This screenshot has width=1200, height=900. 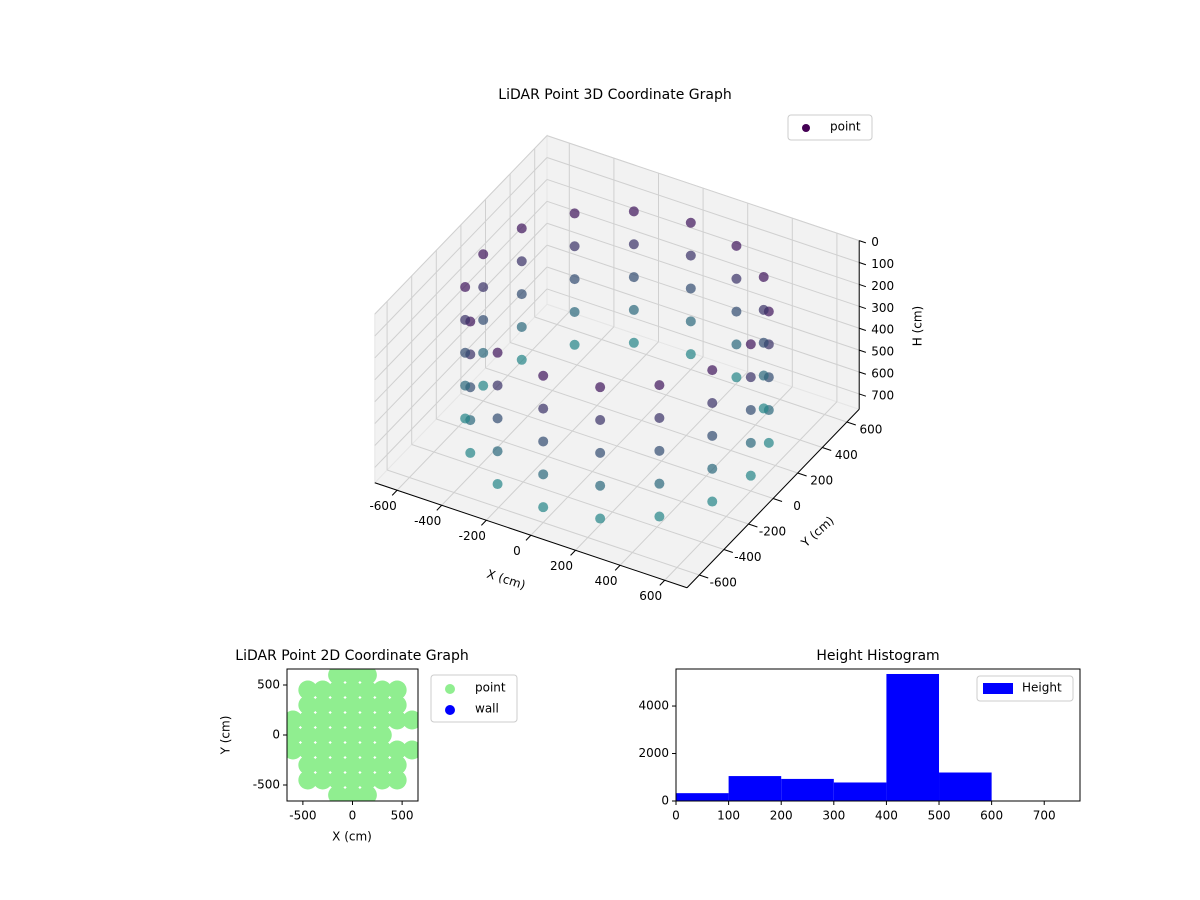 What do you see at coordinates (1025, 688) in the screenshot?
I see `legend-box` at bounding box center [1025, 688].